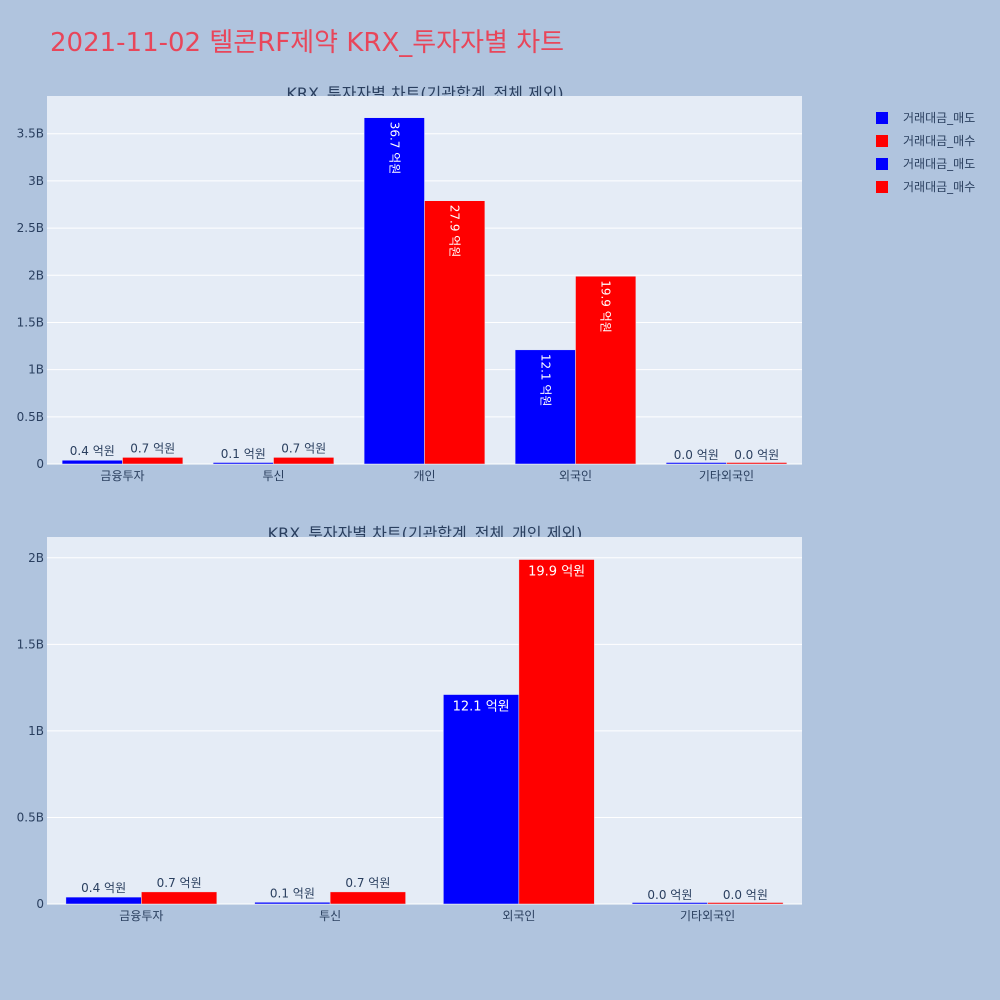  Describe the element at coordinates (307, 43) in the screenshot. I see `page-title: 2021-11-02 텔콘RF제약 KRX_투자자별 차트` at that location.